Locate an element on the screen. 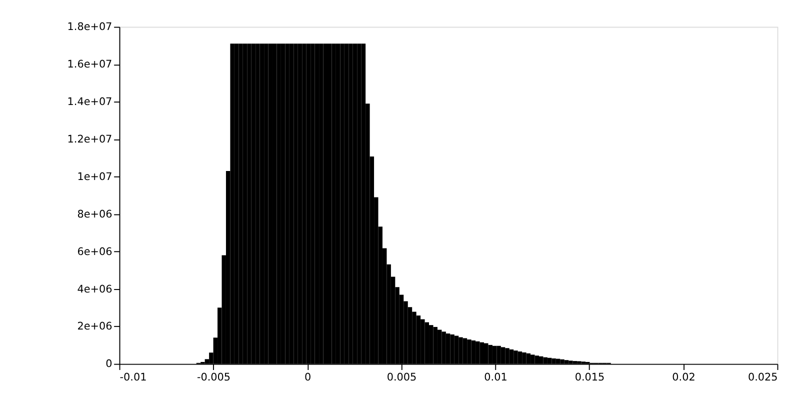 The image size is (800, 400). y-tick-label: 1.4e+07 is located at coordinates (89, 102).